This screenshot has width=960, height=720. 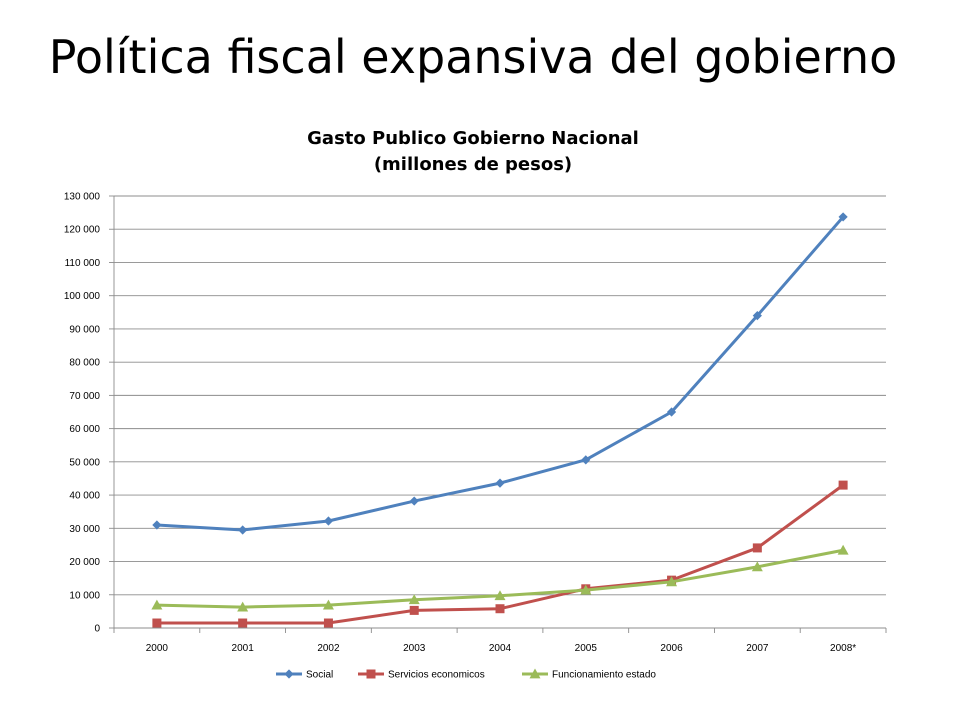 I want to click on y-tick-label: 30 000, so click(x=84, y=529).